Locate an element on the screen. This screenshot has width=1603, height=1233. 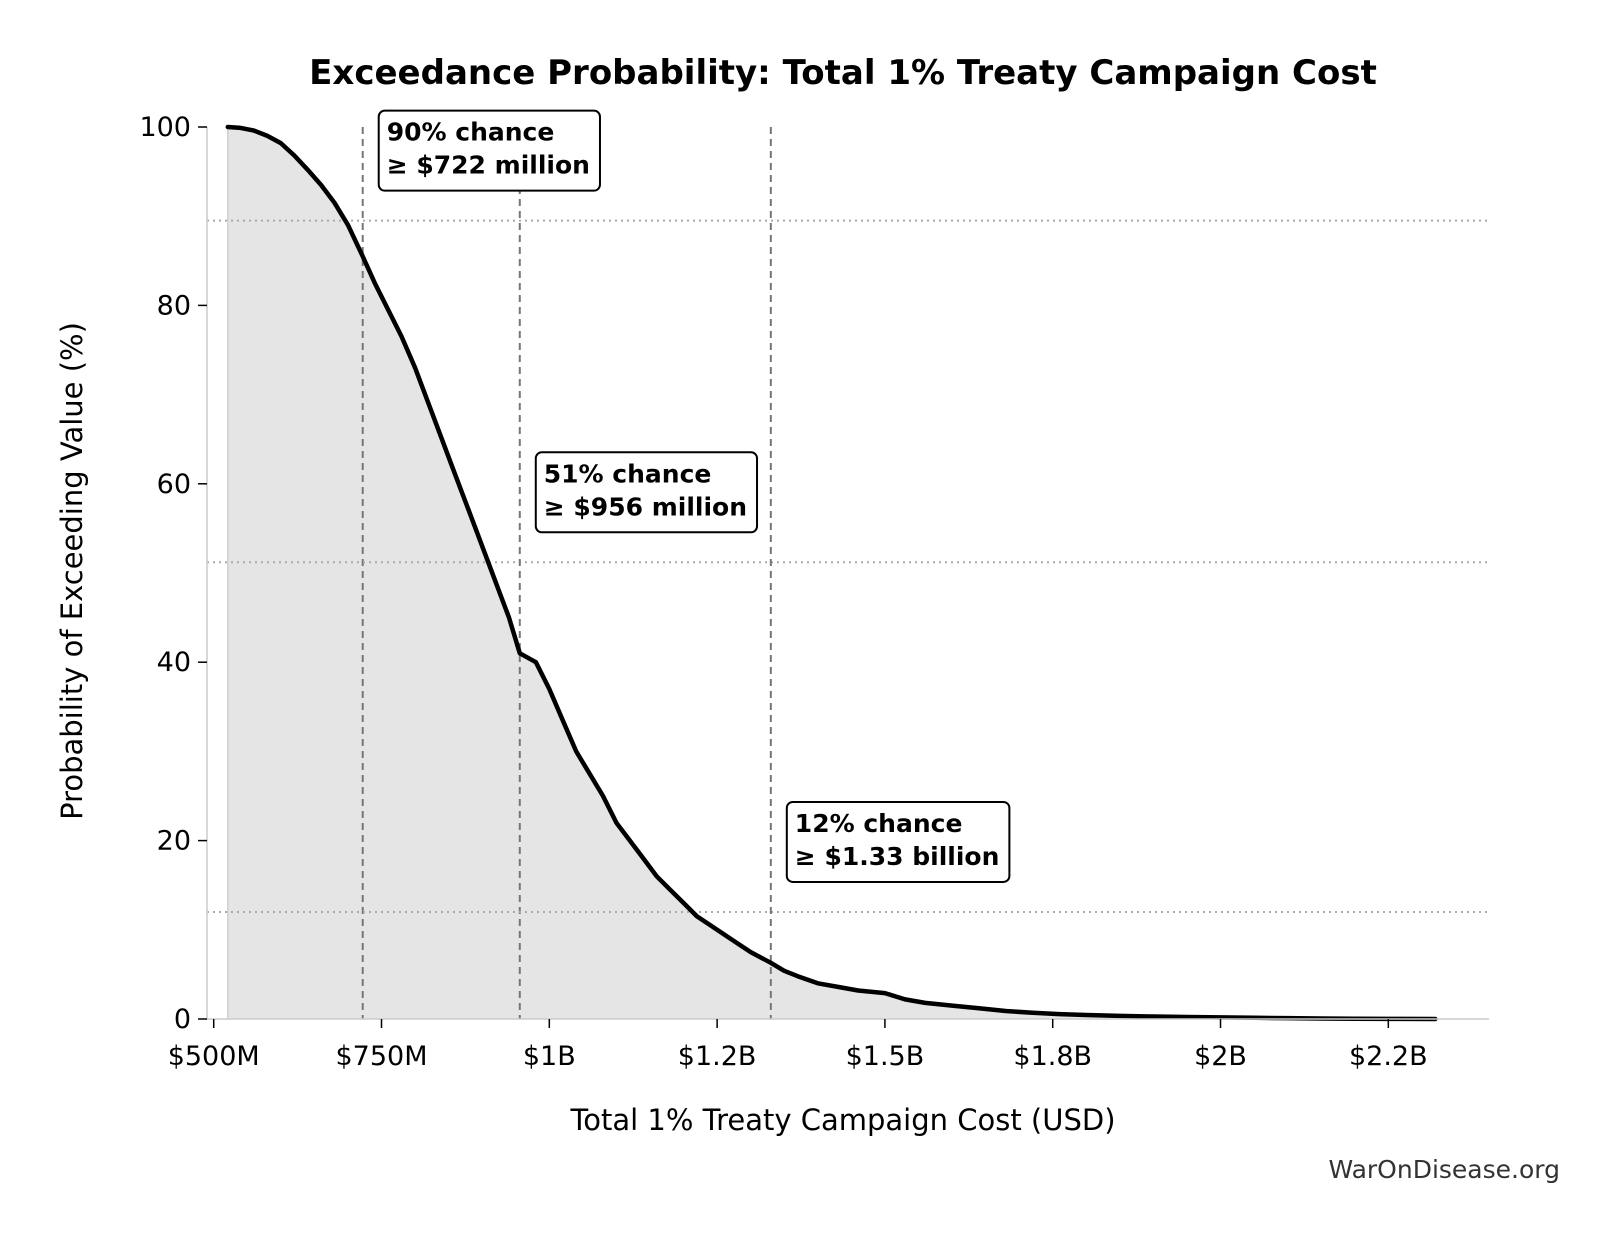
y-axis-label: Probability of Exceeding Value (%) is located at coordinates (72, 571).